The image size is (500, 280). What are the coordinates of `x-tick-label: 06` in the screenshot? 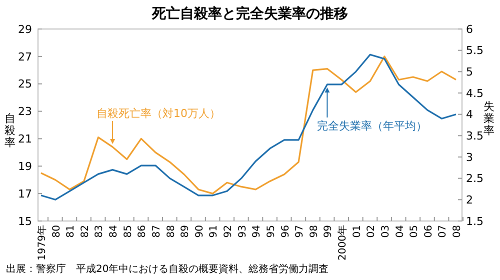 It's located at (428, 231).